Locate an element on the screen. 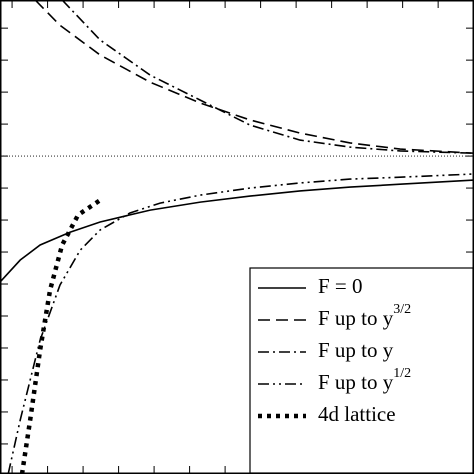 The height and width of the screenshot is (474, 474). legend-label-superscript: 3/2 is located at coordinates (402, 309).